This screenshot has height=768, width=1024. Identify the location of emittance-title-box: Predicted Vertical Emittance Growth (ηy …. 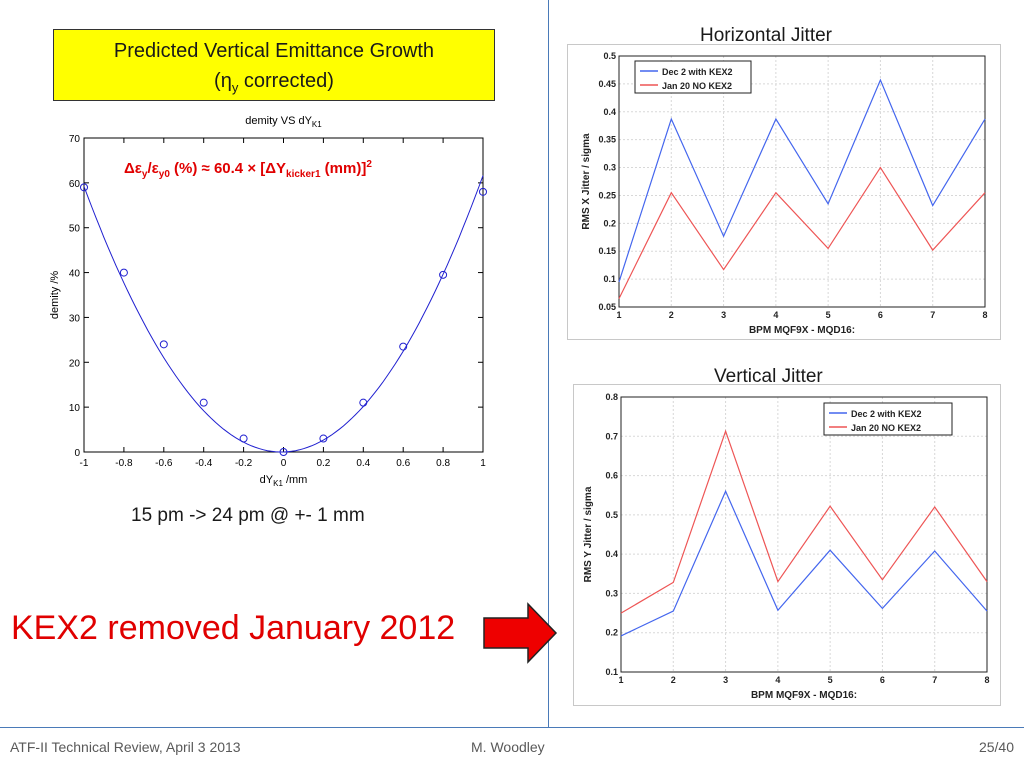
(274, 65).